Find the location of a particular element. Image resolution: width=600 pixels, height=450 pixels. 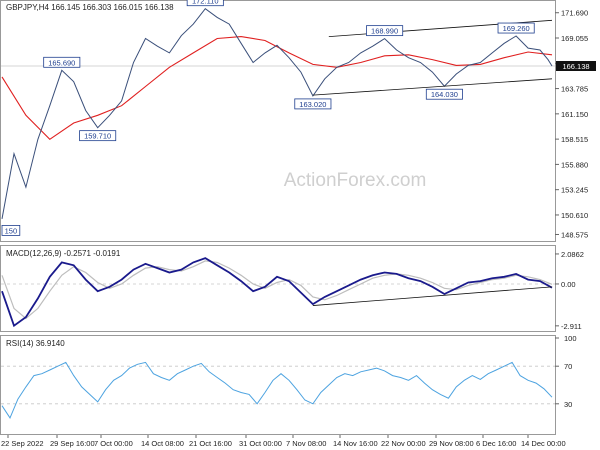

macd-series-group is located at coordinates (277, 292).